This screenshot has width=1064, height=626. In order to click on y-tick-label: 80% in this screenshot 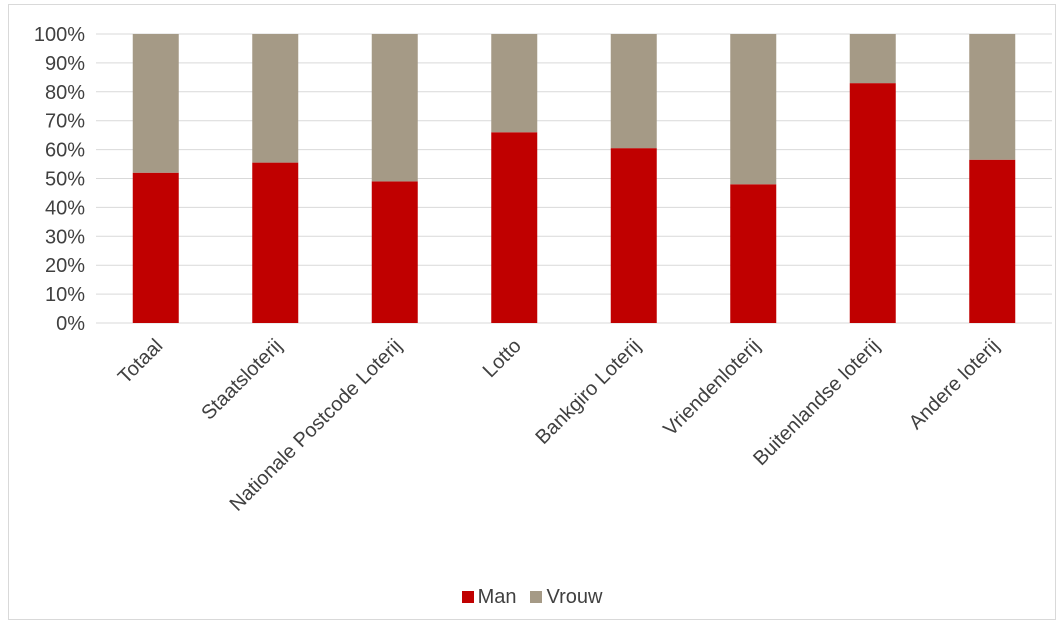, I will do `click(65, 93)`.